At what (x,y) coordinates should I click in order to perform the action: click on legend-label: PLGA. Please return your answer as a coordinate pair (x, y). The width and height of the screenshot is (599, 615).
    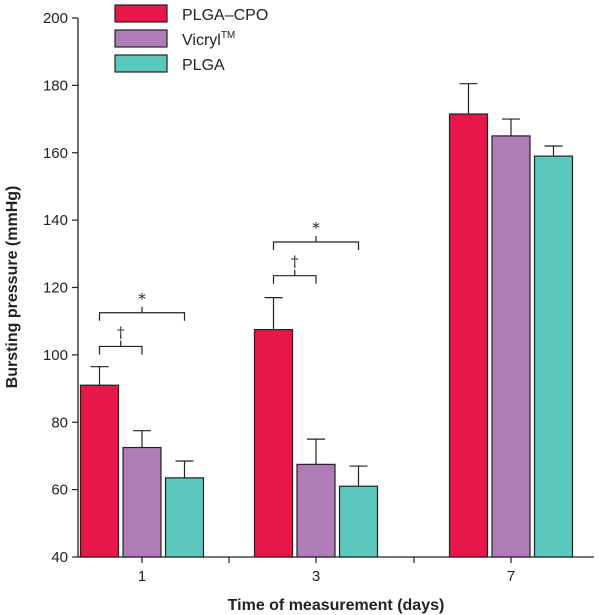
    Looking at the image, I should click on (203, 65).